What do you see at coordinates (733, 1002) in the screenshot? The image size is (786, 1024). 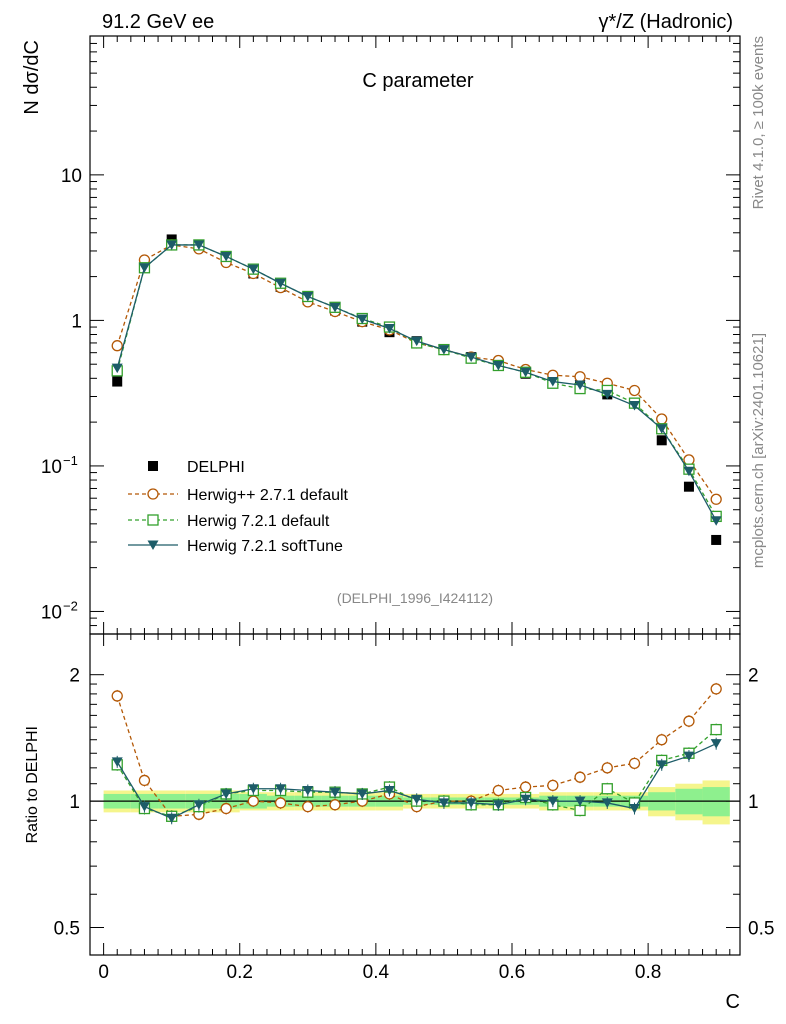 I see `x-axis-label: C` at bounding box center [733, 1002].